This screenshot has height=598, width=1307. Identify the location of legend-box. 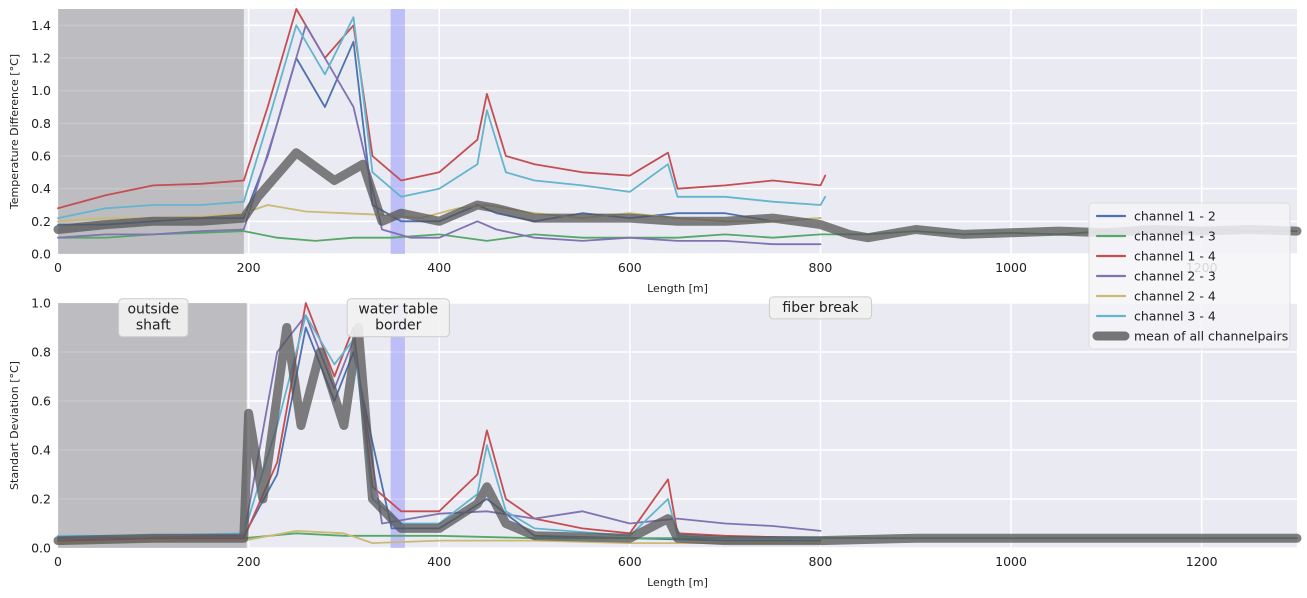
(1189, 276).